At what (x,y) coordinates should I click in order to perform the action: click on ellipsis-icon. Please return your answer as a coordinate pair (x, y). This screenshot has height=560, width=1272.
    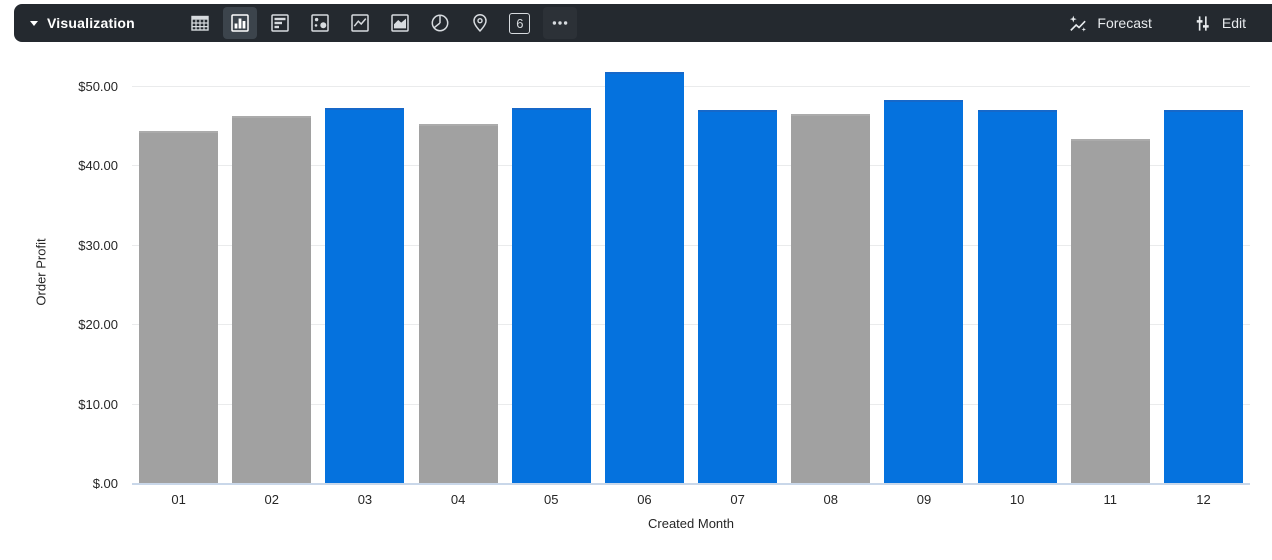
    Looking at the image, I should click on (560, 23).